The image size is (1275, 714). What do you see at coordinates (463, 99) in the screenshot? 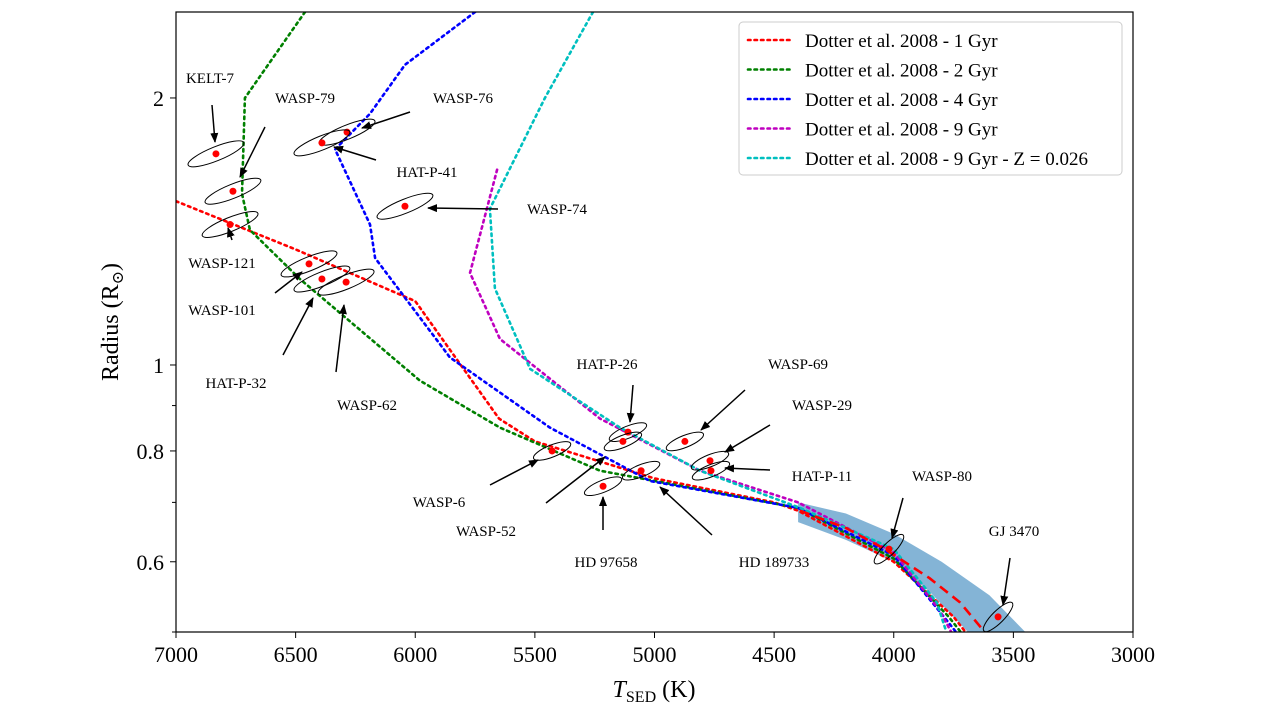
I see `star-label: WASP-76` at bounding box center [463, 99].